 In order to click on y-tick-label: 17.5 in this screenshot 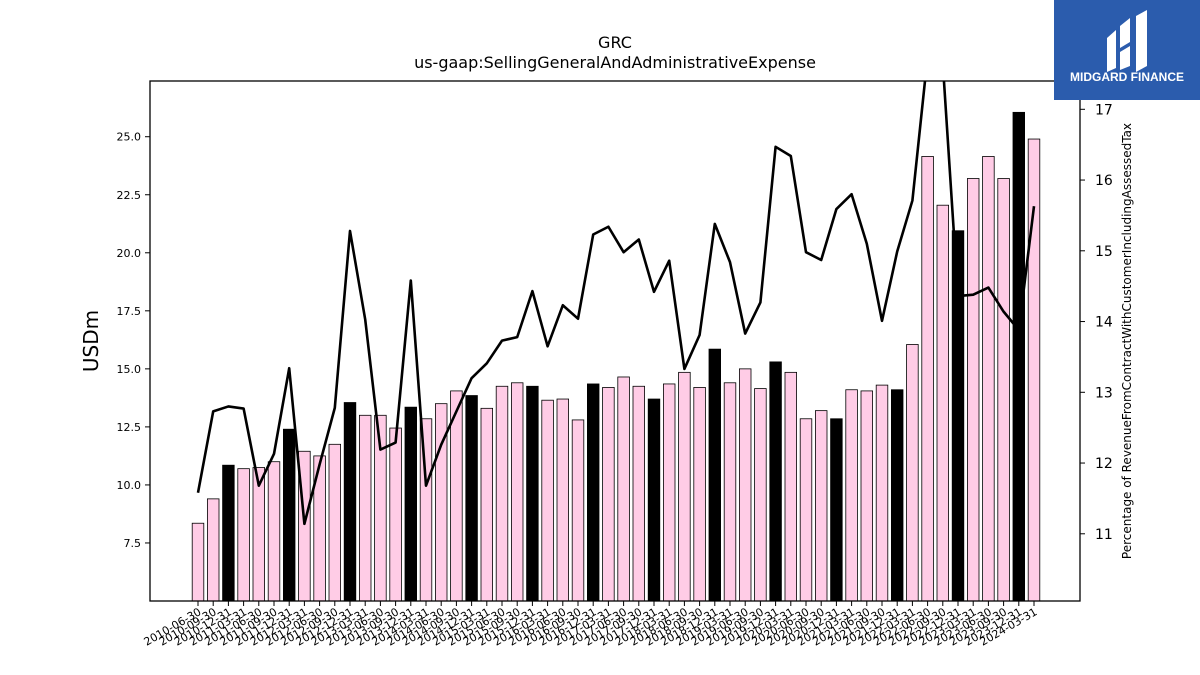, I will do `click(129, 311)`.